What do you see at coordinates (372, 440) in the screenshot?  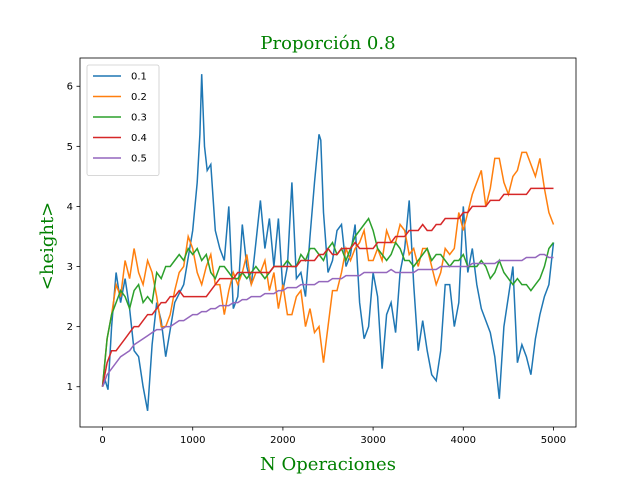 I see `x-tick-label: 3000` at bounding box center [372, 440].